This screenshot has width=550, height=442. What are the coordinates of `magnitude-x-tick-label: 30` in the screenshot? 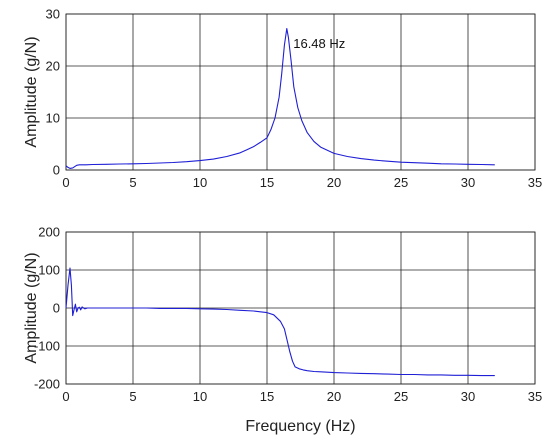 It's located at (468, 182).